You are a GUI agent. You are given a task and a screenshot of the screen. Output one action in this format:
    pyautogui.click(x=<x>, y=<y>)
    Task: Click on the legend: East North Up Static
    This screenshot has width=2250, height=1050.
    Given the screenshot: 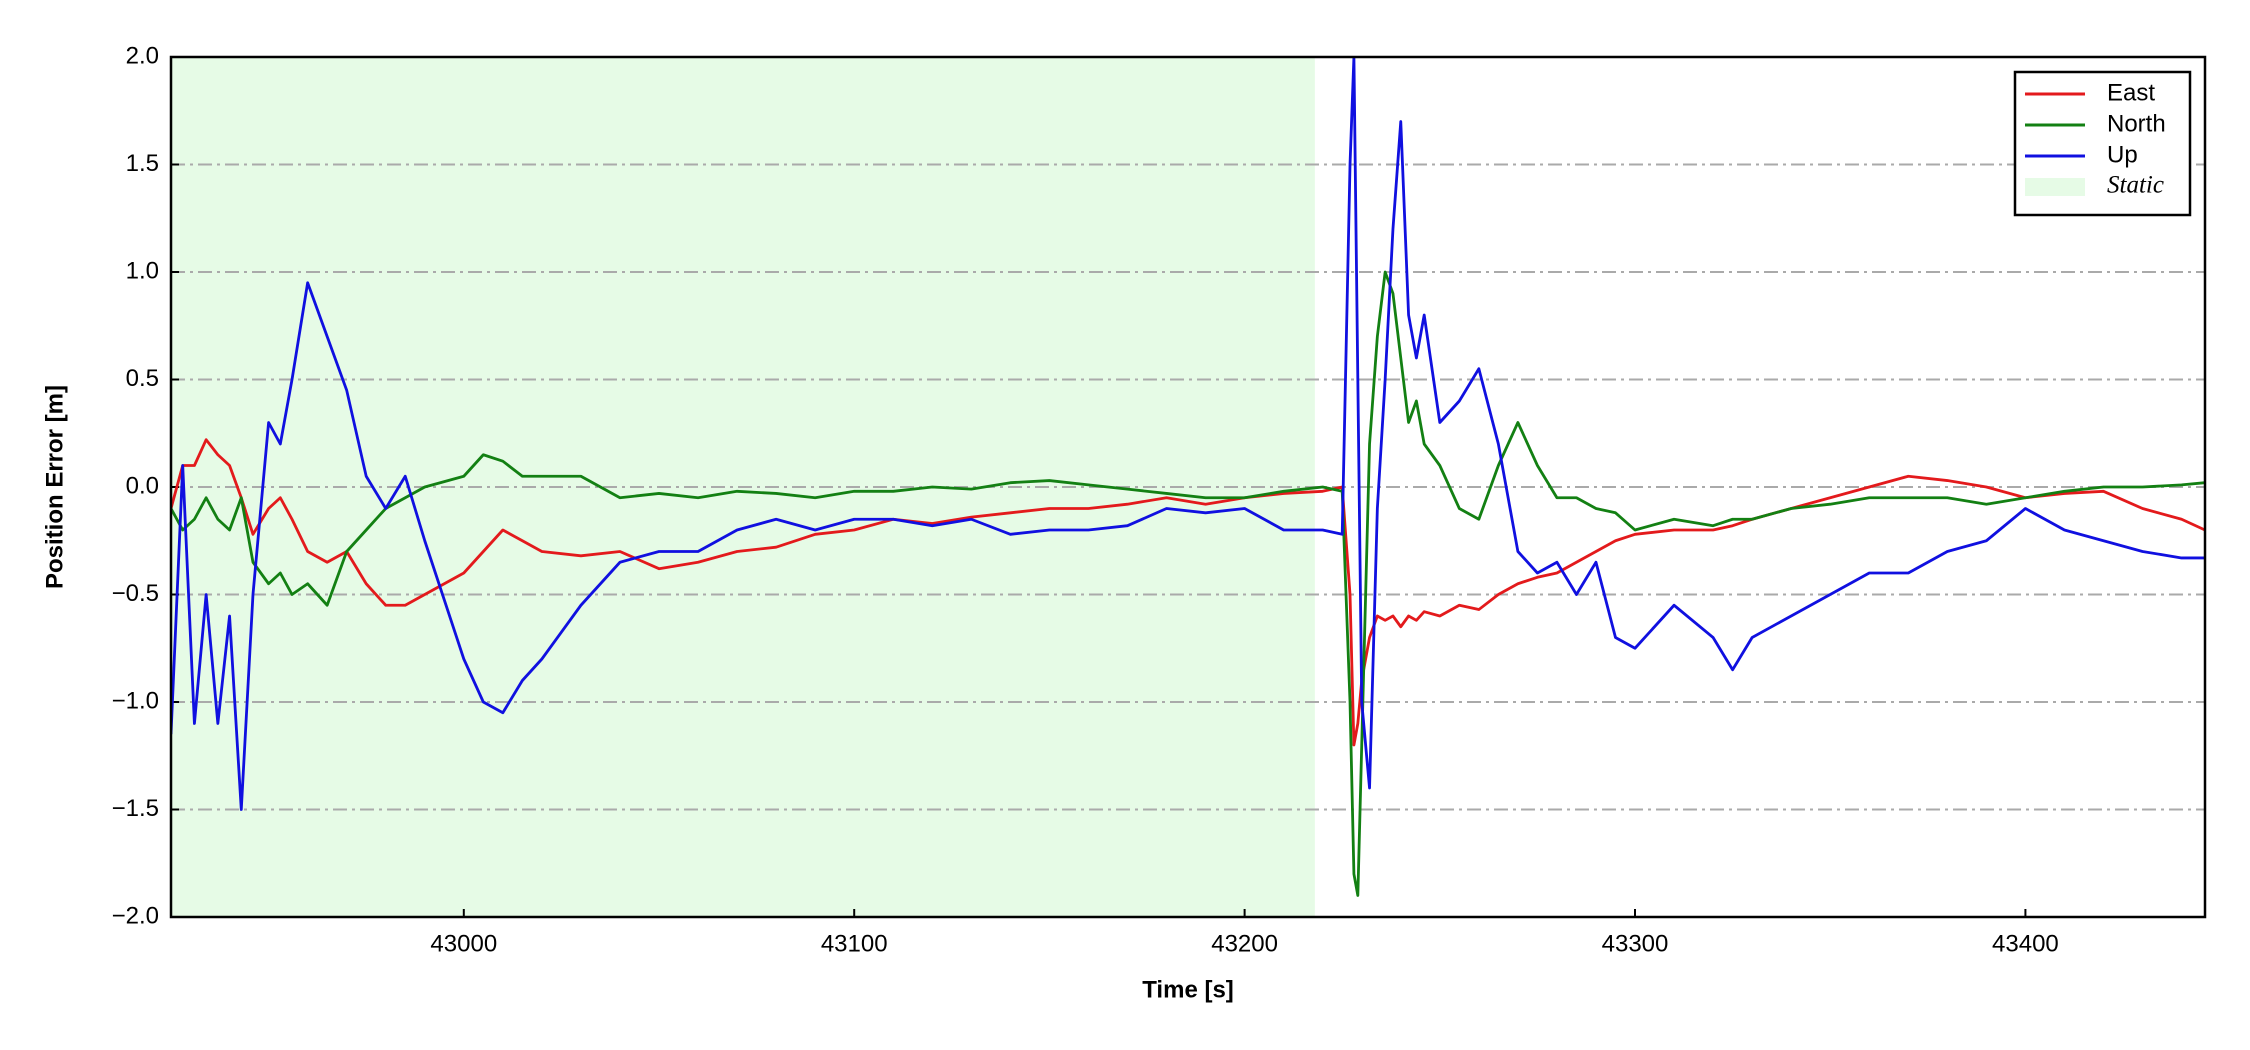 What is the action you would take?
    pyautogui.click(x=2102, y=143)
    